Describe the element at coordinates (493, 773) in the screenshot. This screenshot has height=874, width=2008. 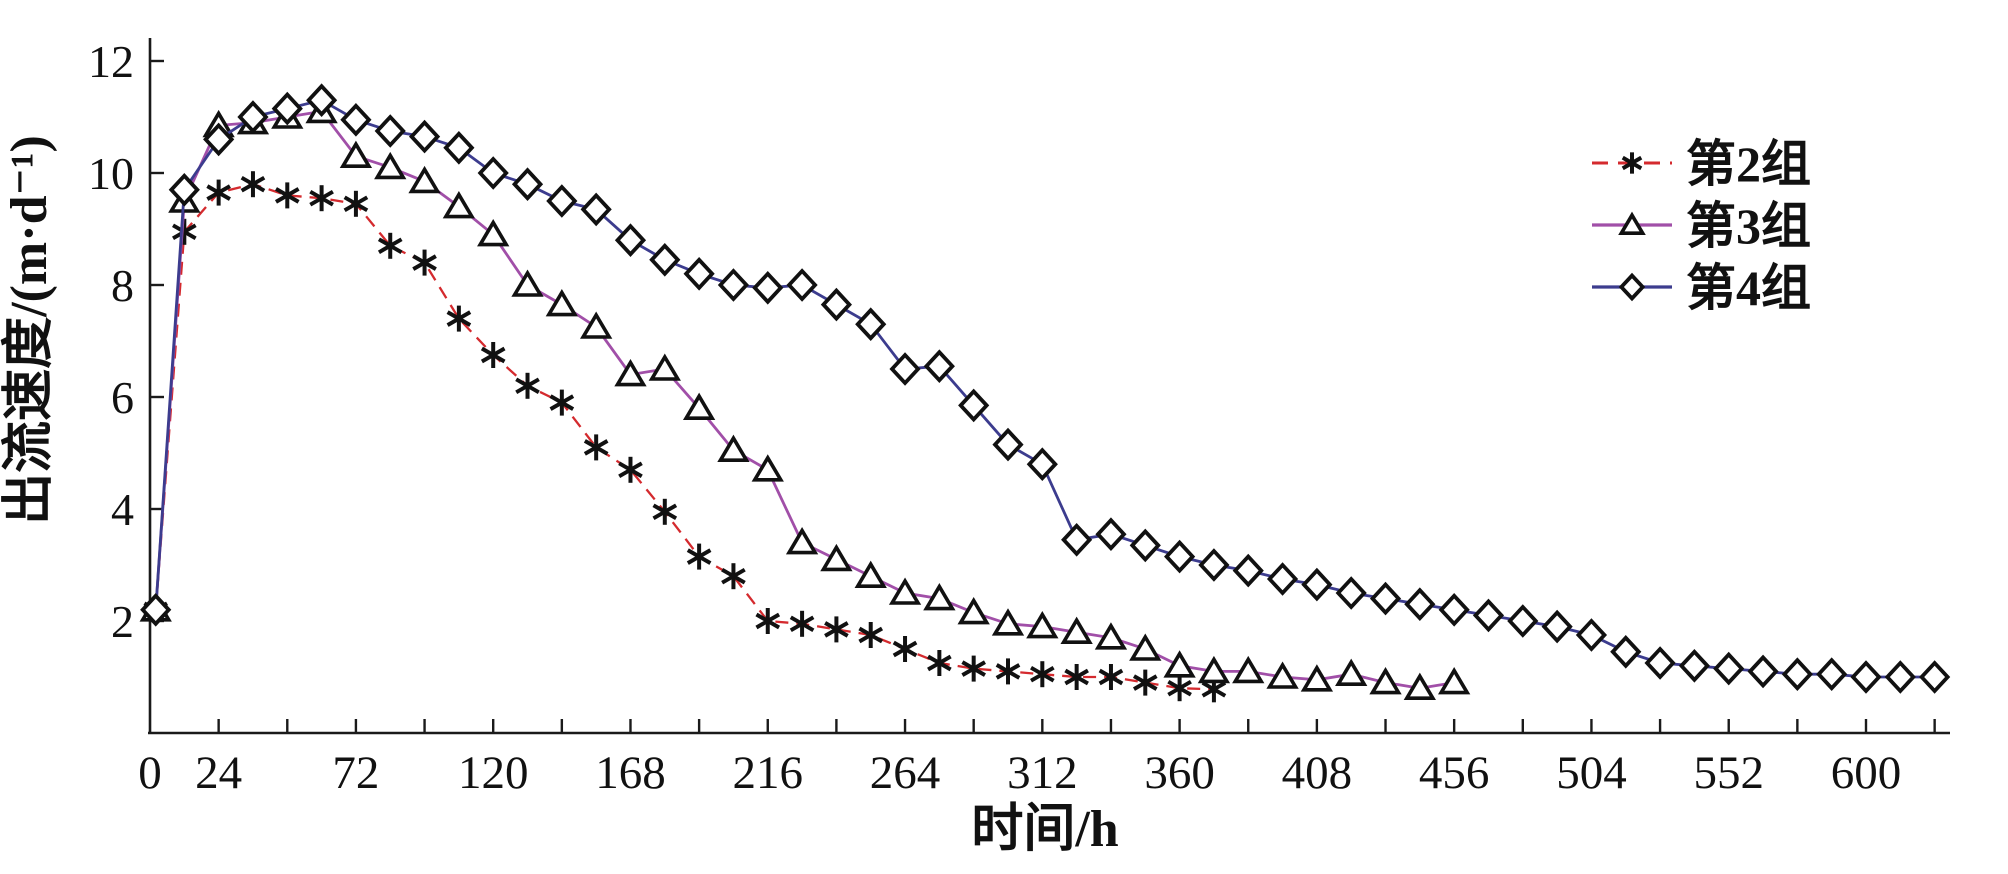
I see `x-tick-label: 120` at that location.